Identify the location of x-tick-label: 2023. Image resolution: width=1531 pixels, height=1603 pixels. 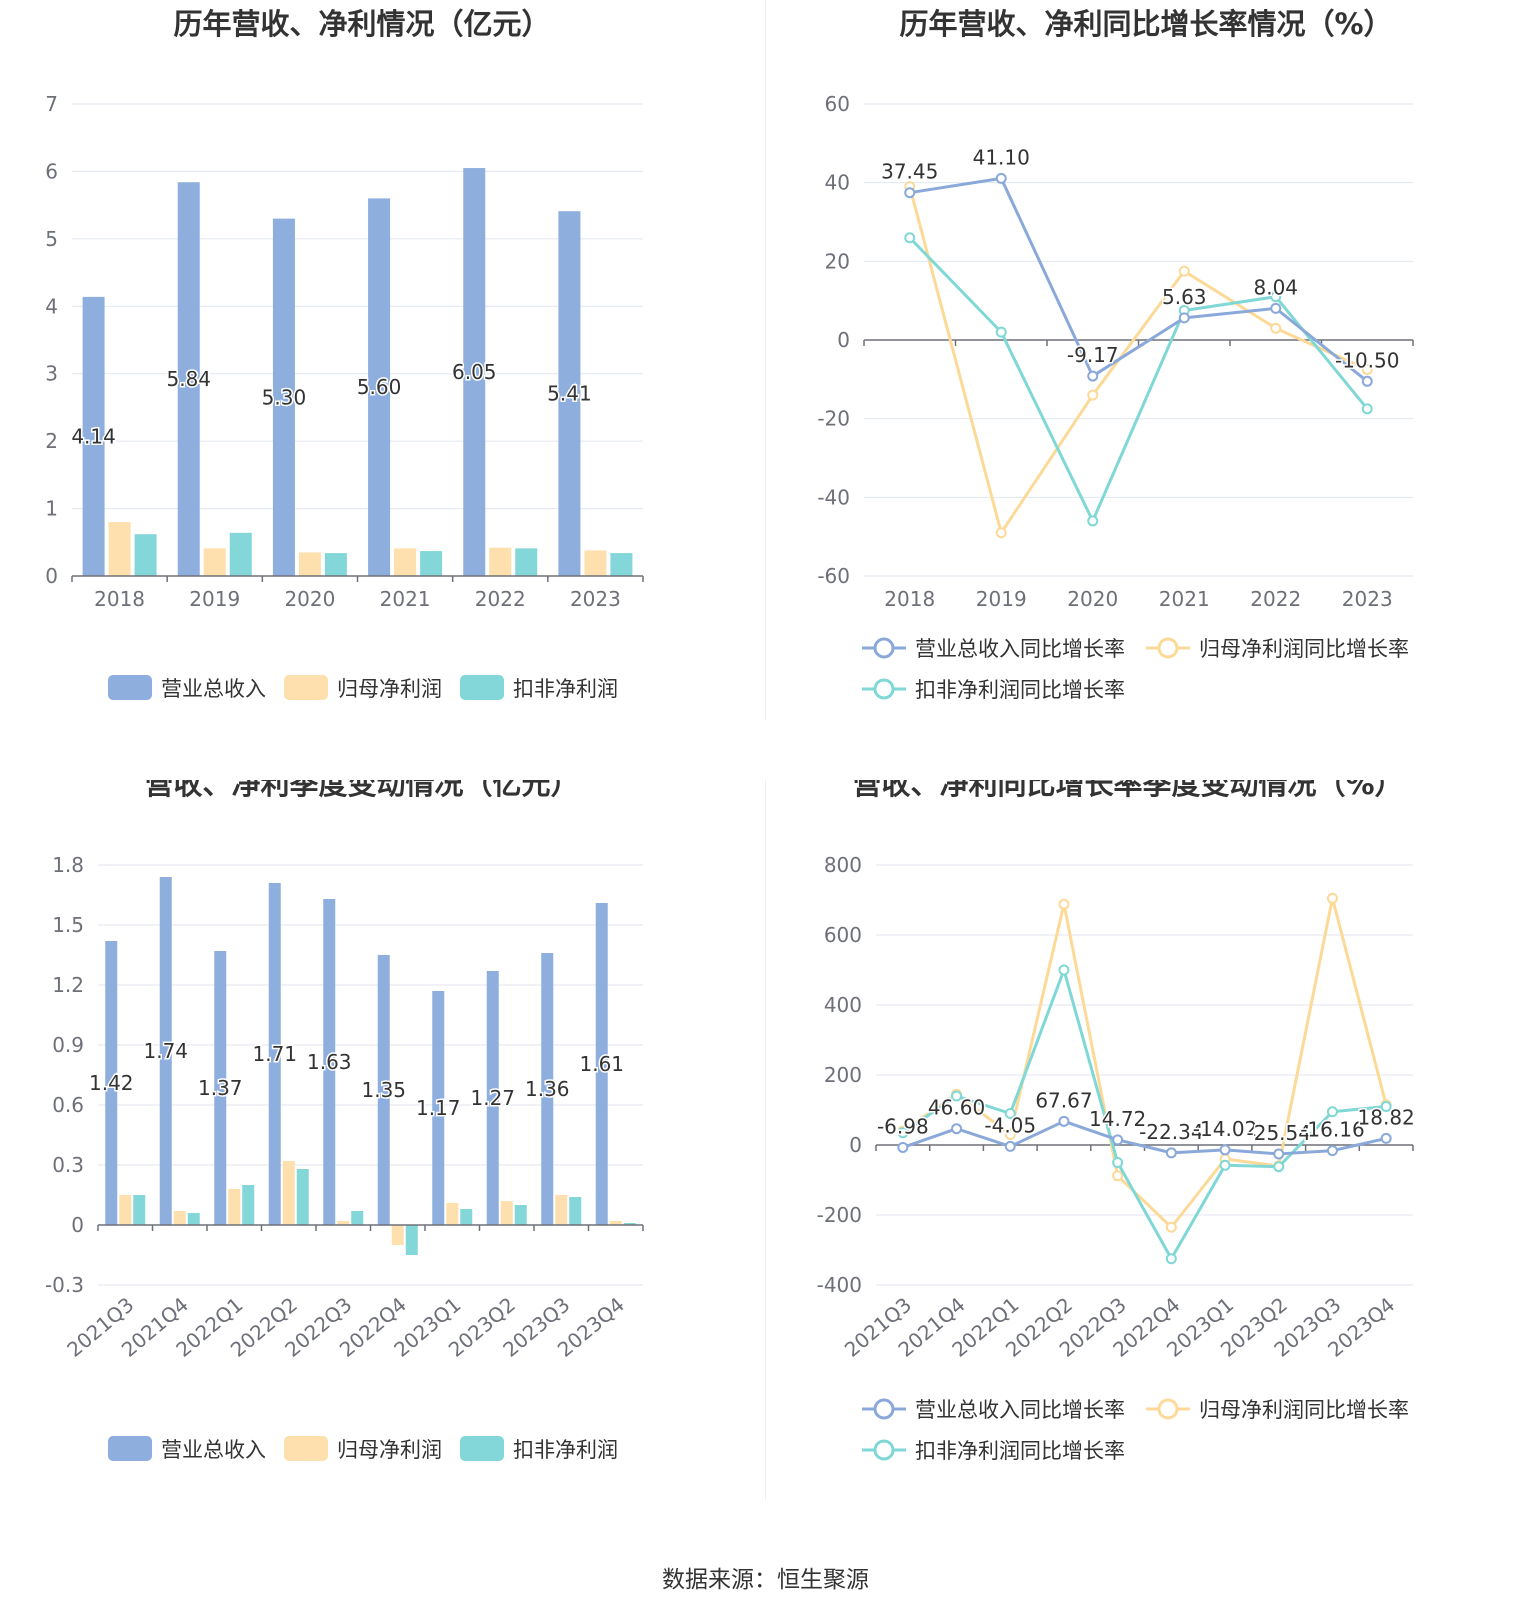
(1367, 599).